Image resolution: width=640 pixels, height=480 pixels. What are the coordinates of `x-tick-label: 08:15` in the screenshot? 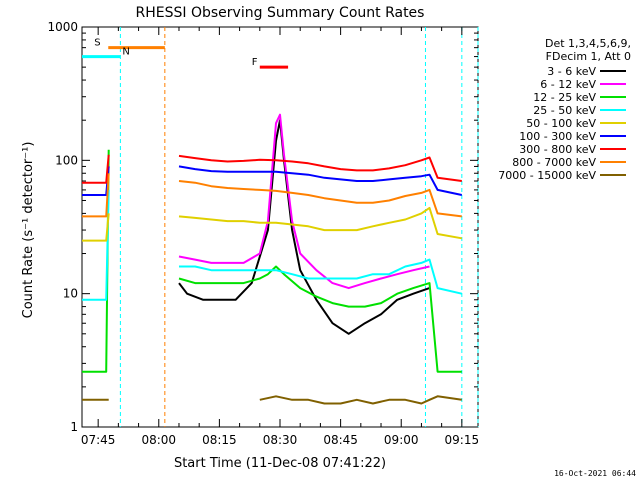 It's located at (219, 440).